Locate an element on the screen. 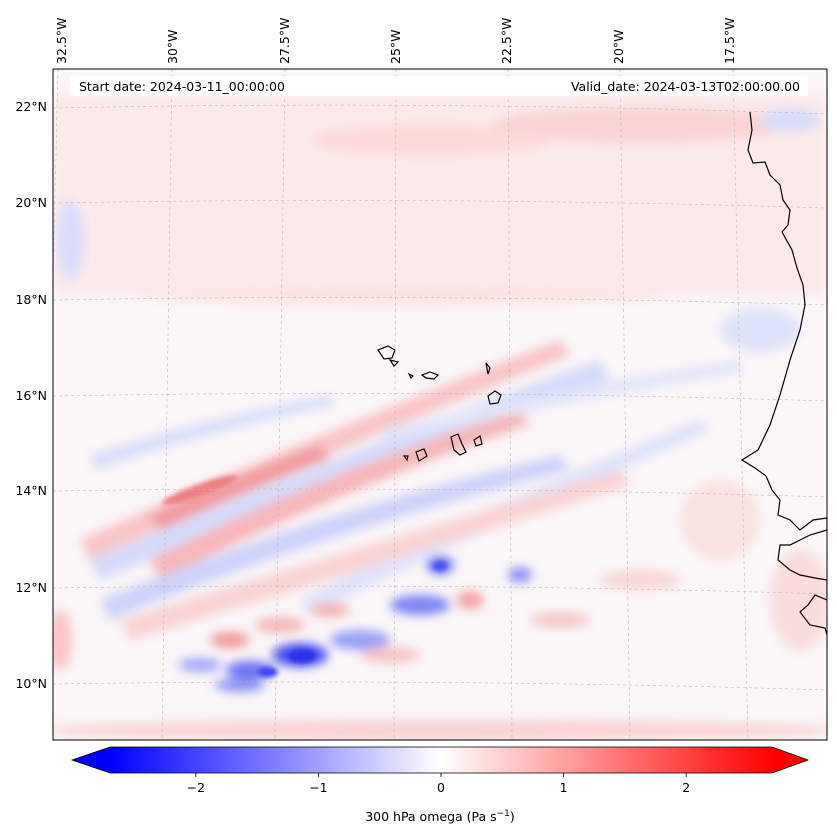 Image resolution: width=837 pixels, height=839 pixels. cape-verde-islands is located at coordinates (439, 403).